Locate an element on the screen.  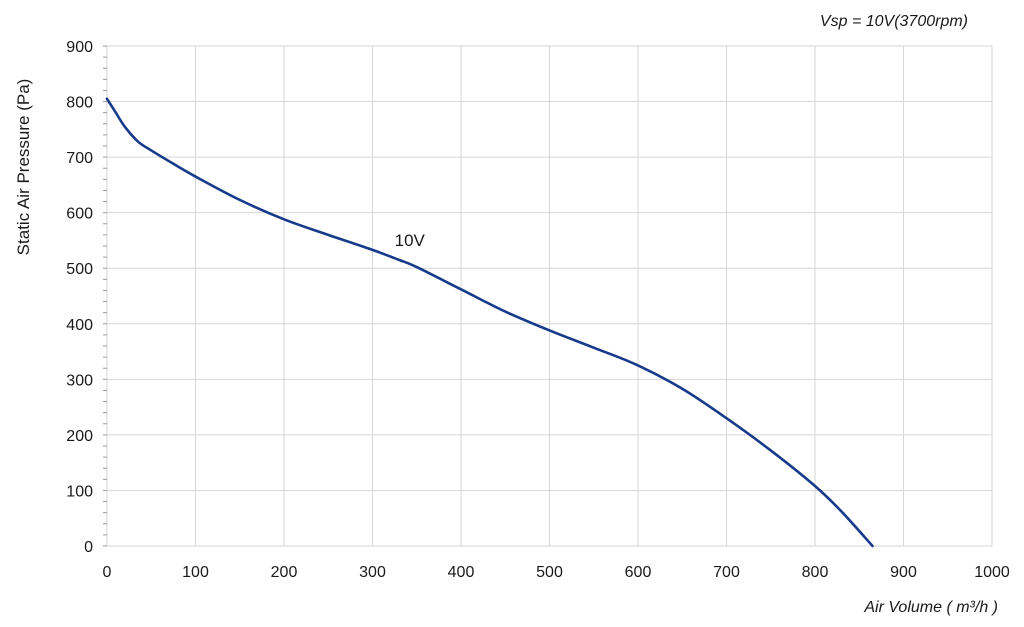
y-tick-label: 900 is located at coordinates (79, 47).